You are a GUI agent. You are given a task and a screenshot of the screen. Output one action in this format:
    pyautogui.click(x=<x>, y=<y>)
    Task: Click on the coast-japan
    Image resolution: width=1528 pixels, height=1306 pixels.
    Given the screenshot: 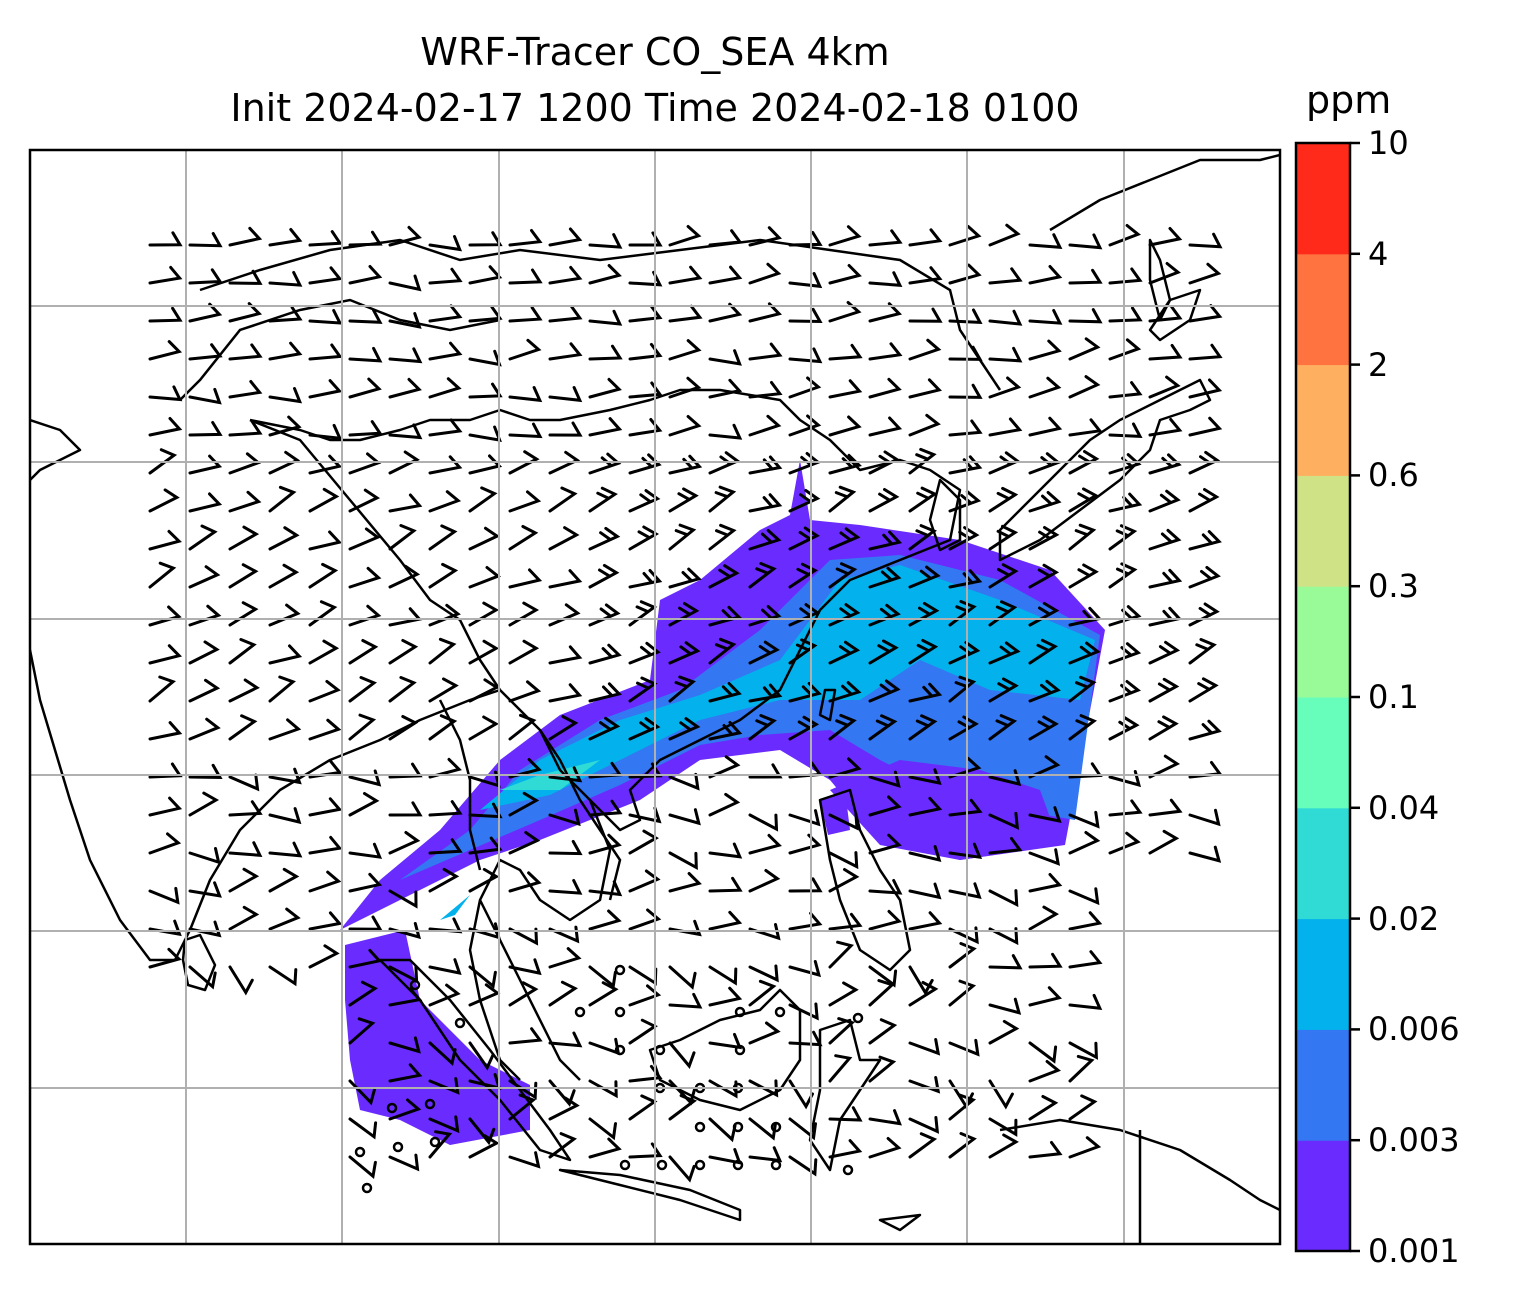 What is the action you would take?
    pyautogui.click(x=1105, y=470)
    